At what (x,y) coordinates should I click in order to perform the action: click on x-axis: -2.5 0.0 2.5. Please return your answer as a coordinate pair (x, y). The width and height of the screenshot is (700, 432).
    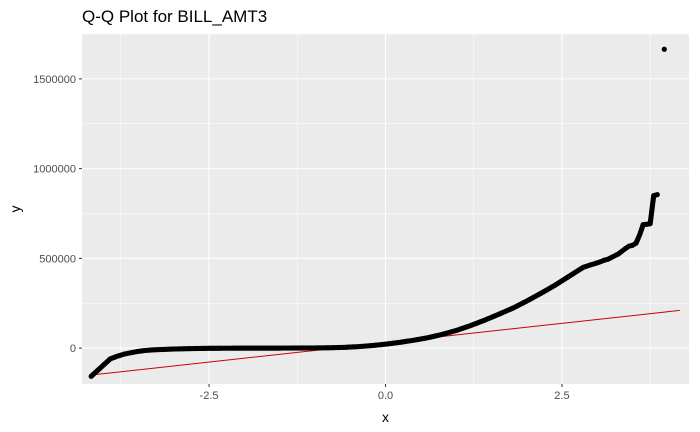
    Looking at the image, I should click on (385, 393).